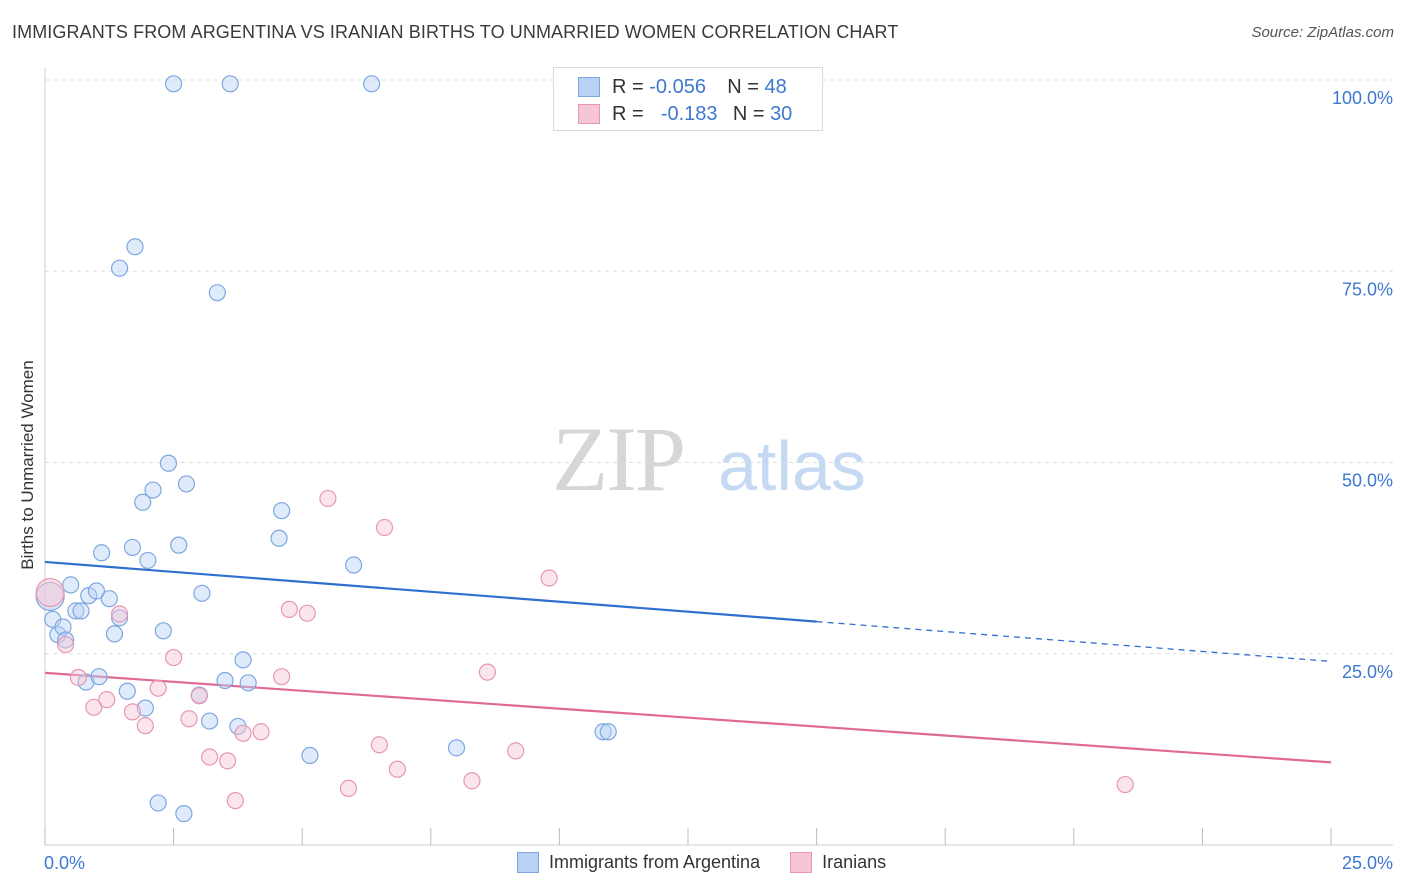  Describe the element at coordinates (688, 717) in the screenshot. I see `iranians-trend-line` at that location.